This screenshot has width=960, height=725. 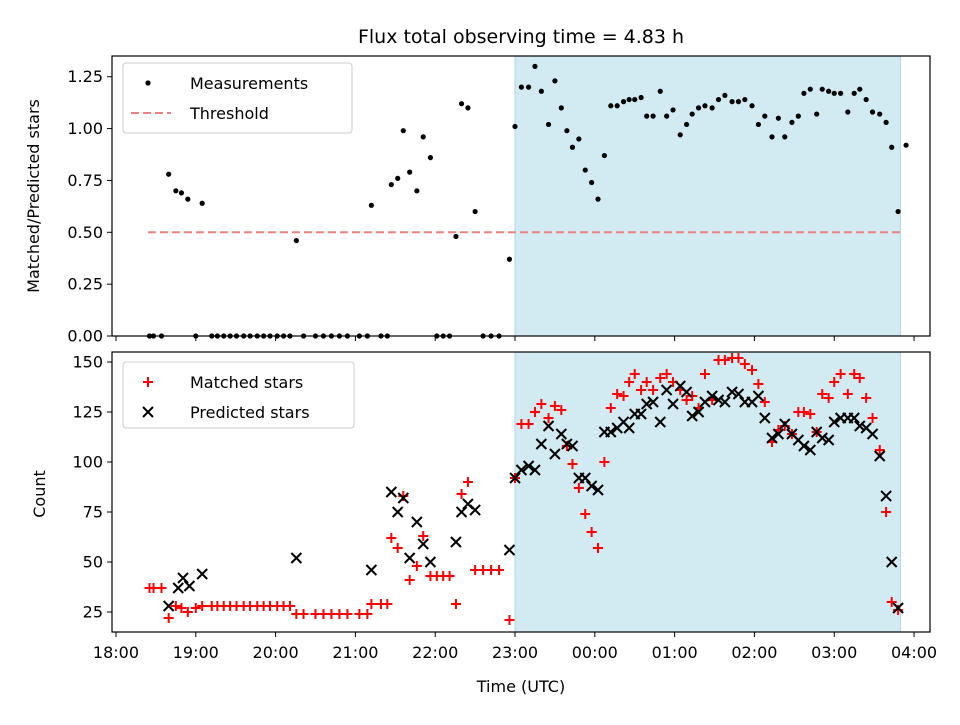 What do you see at coordinates (229, 113) in the screenshot?
I see `legend-label: Threshold` at bounding box center [229, 113].